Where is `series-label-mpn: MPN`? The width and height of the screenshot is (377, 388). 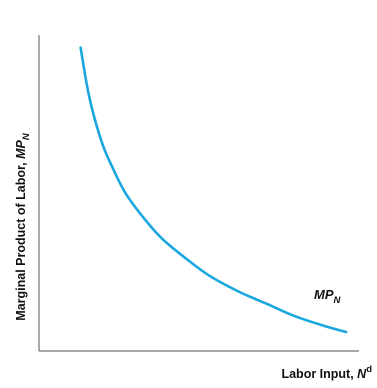
series-label-mpn: MPN is located at coordinates (328, 296).